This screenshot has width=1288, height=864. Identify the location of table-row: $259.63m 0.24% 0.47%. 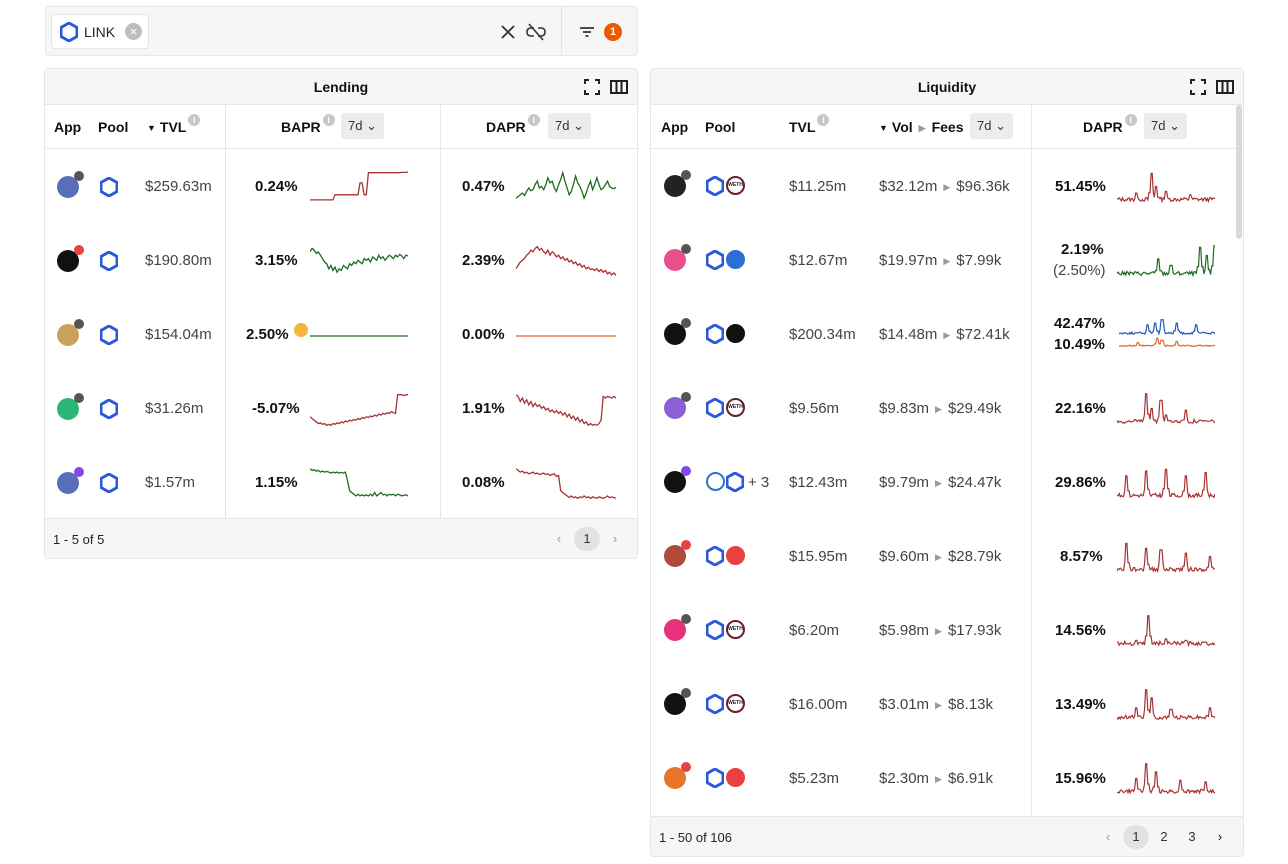
(341, 186).